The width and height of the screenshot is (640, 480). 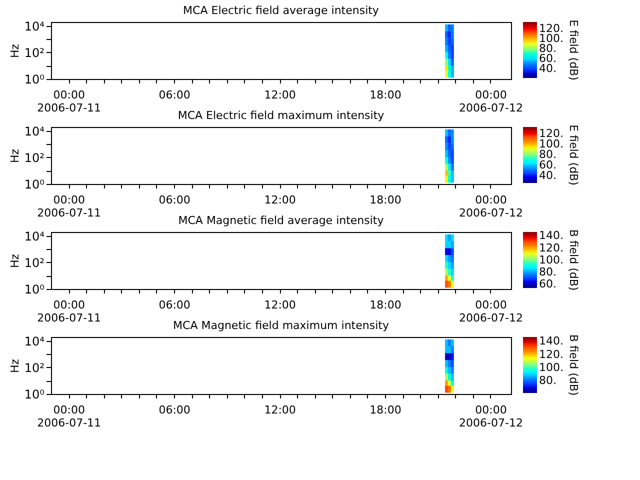 I want to click on chart-title: MCA Magnetic field average intensity, so click(x=281, y=220).